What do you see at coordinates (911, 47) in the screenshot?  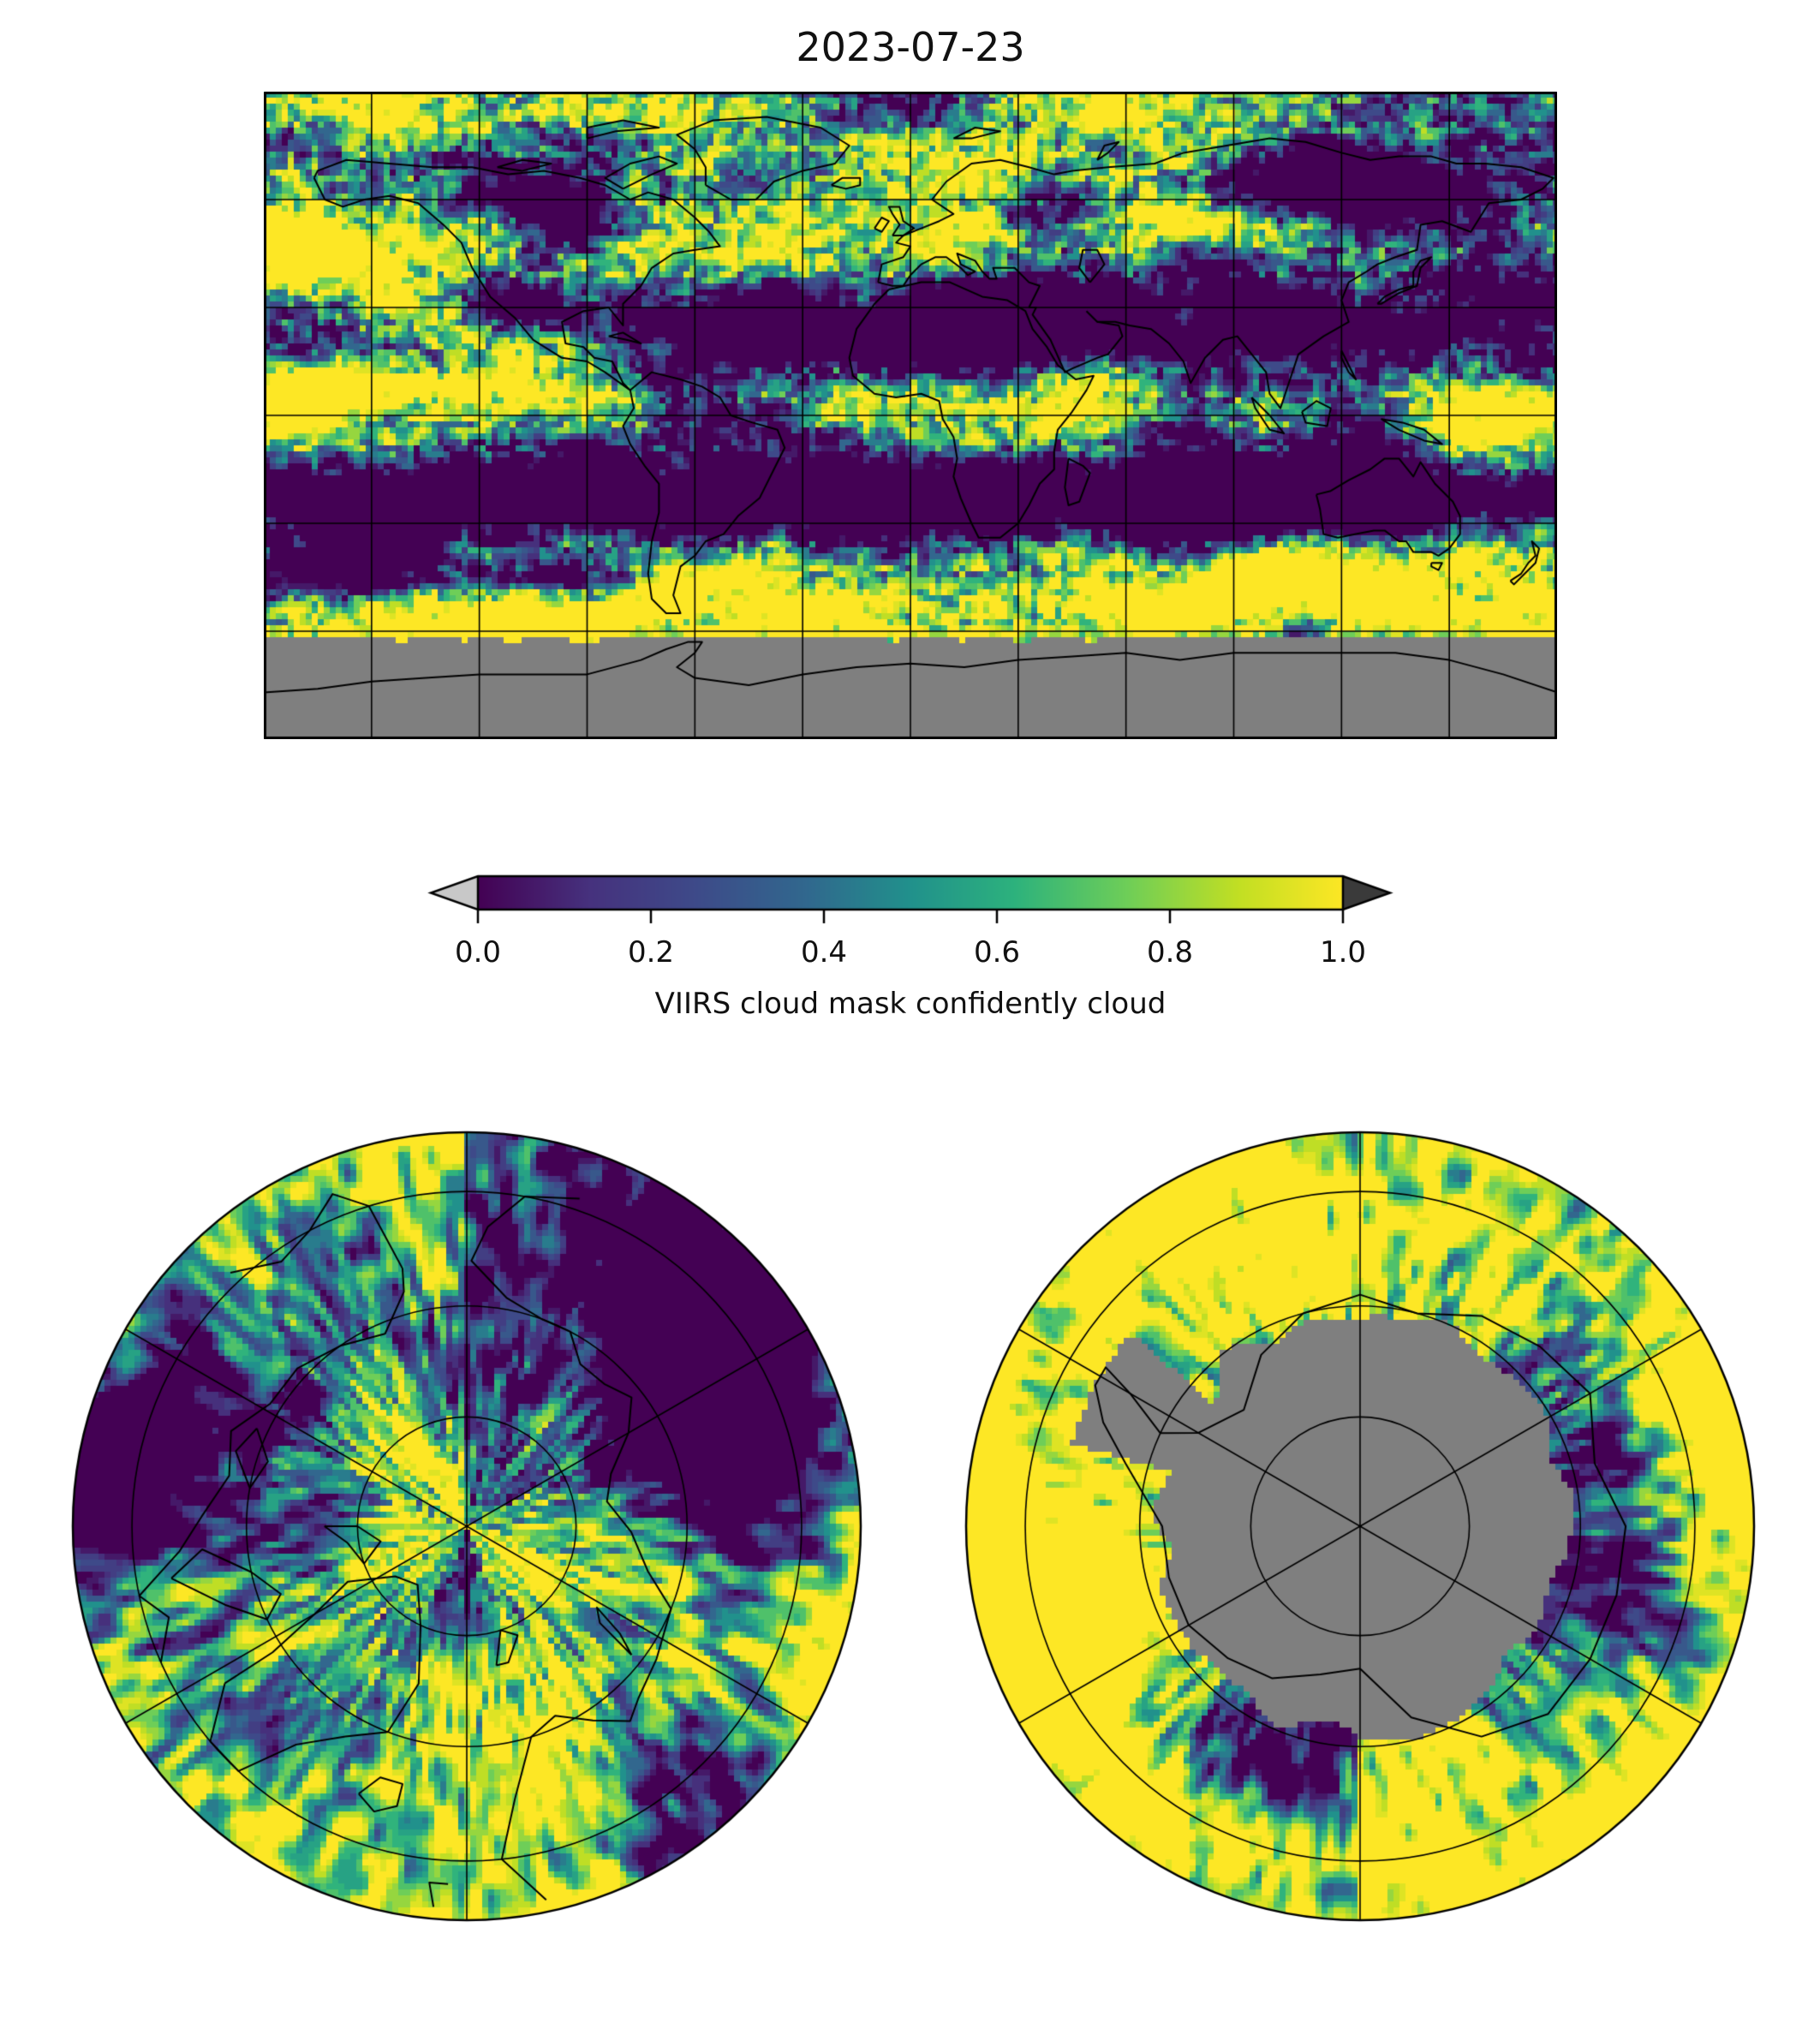 I see `figure-title: 2023-07-23` at bounding box center [911, 47].